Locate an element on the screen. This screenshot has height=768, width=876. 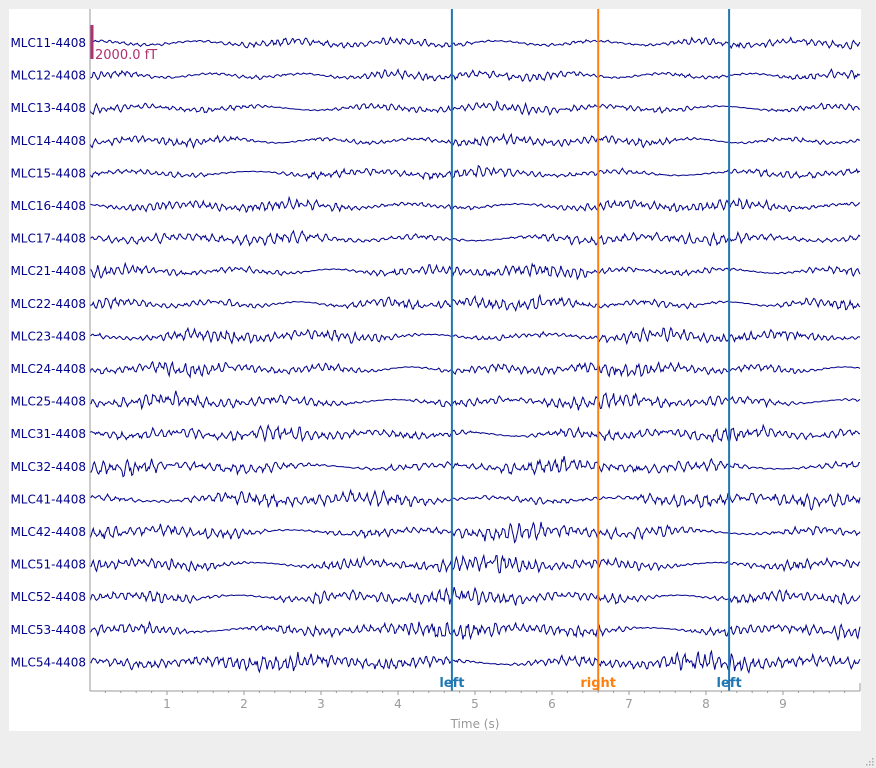
channel-label: MLC51-4408 is located at coordinates (48, 565).